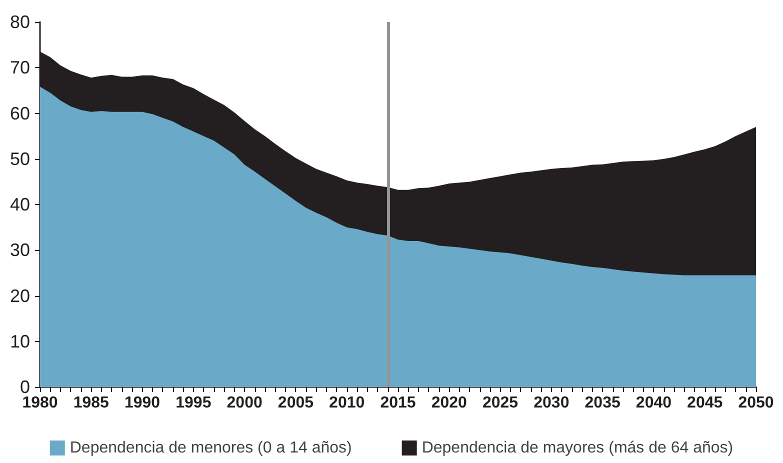 This screenshot has width=783, height=463. I want to click on y-tick-label: 0, so click(25, 387).